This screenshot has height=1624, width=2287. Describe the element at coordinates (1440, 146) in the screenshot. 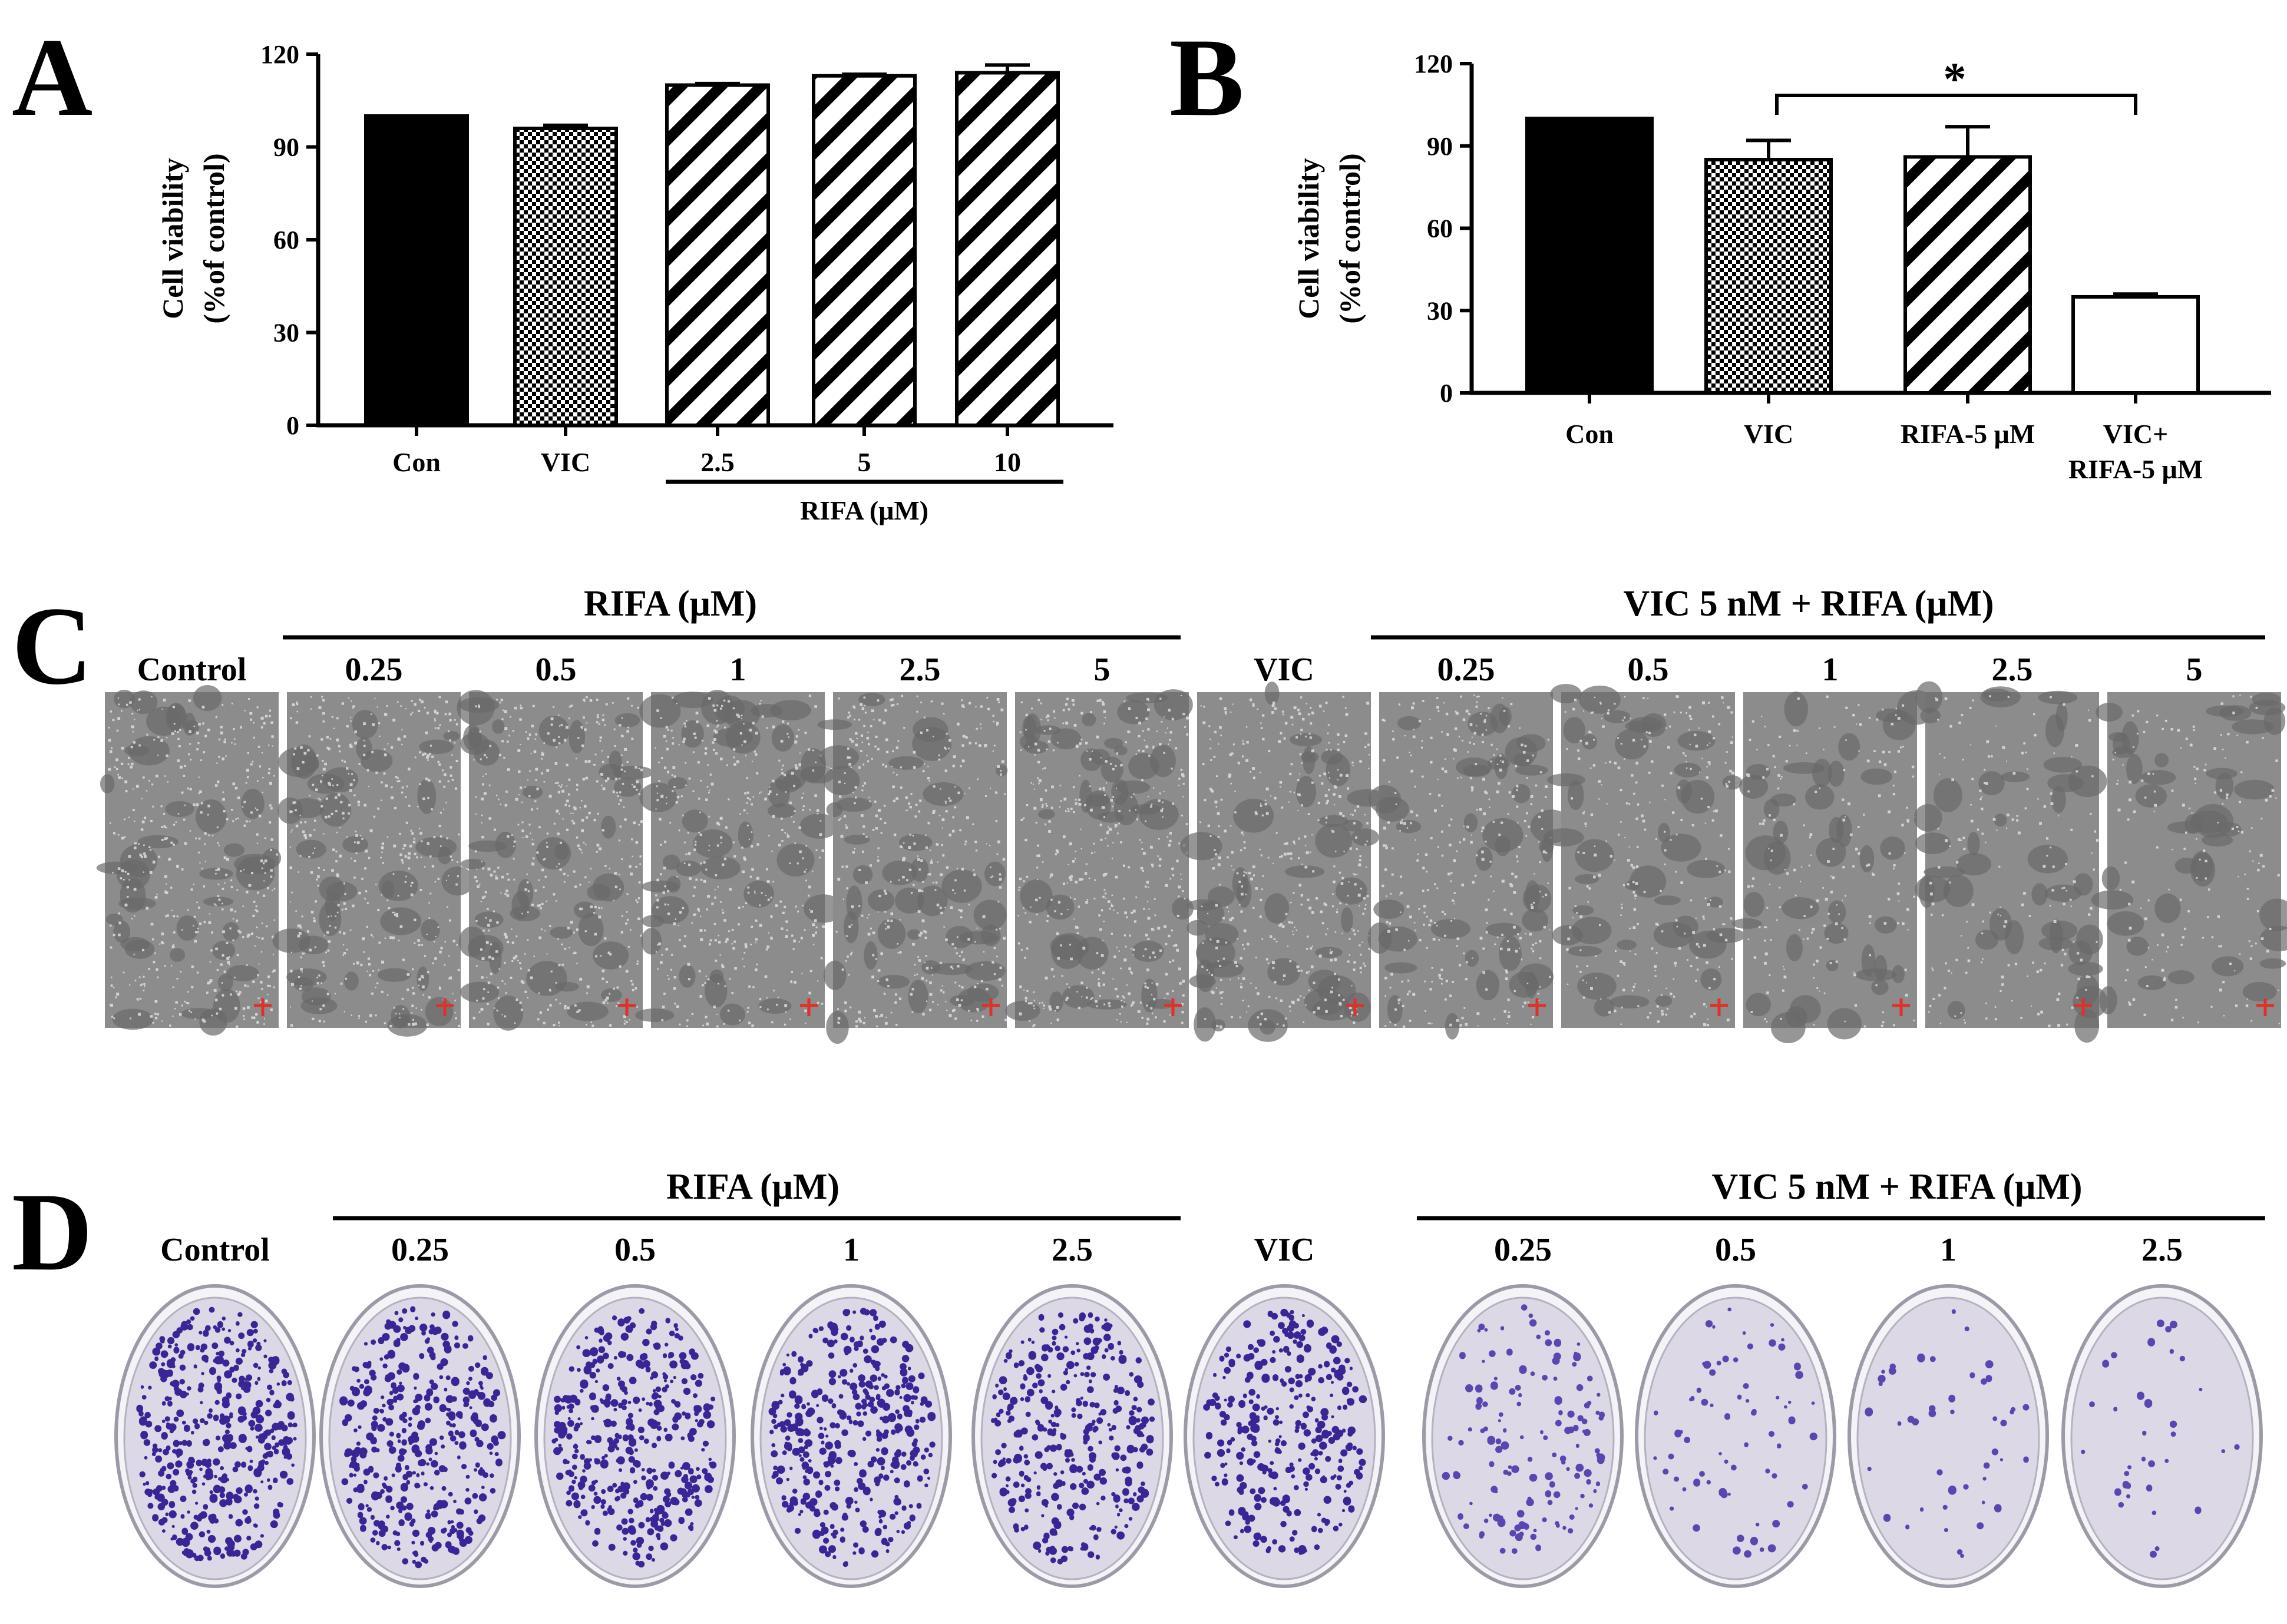

I see `panel-b-ytick-label: 90` at that location.